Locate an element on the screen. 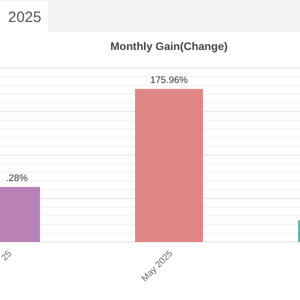 The height and width of the screenshot is (300, 300). data-label: 175.96% is located at coordinates (169, 80).